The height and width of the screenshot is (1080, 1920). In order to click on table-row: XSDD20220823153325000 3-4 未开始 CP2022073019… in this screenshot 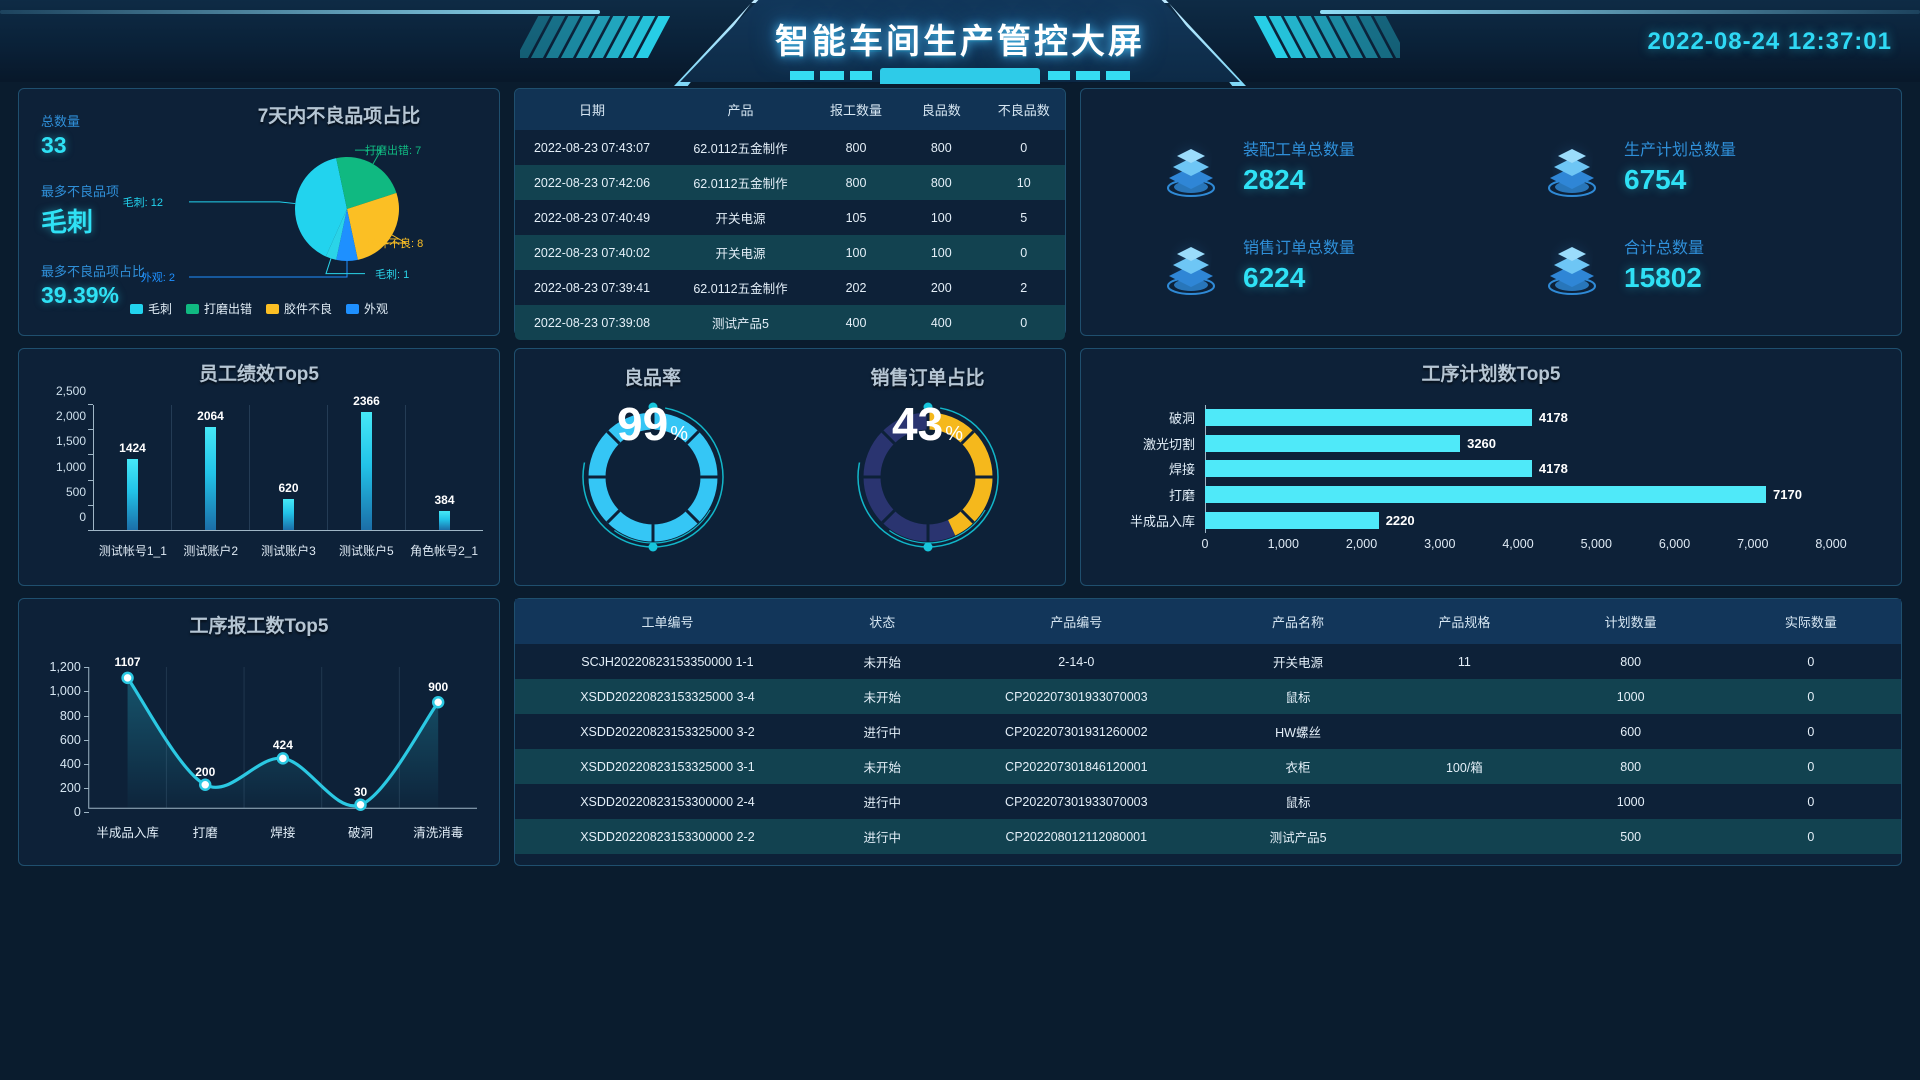, I will do `click(1208, 696)`.